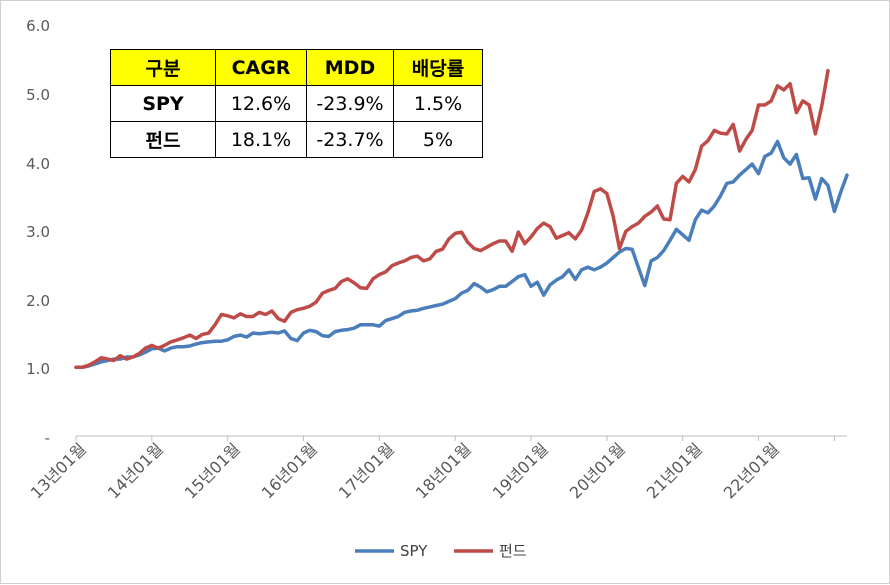 Image resolution: width=890 pixels, height=585 pixels. Describe the element at coordinates (414, 551) in the screenshot. I see `legend-label-spy: SPY` at that location.